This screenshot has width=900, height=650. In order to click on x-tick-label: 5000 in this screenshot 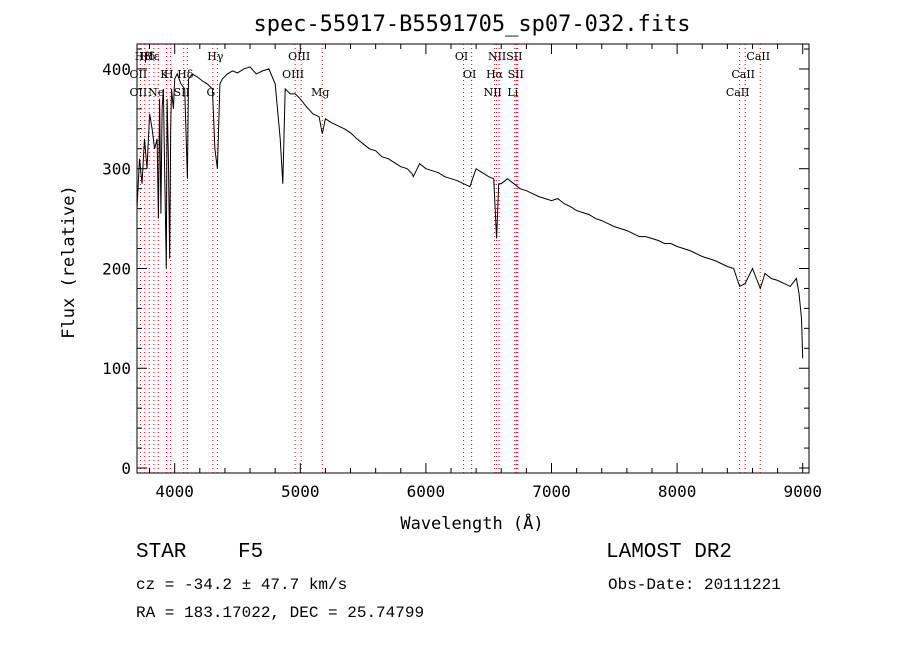, I will do `click(300, 491)`.